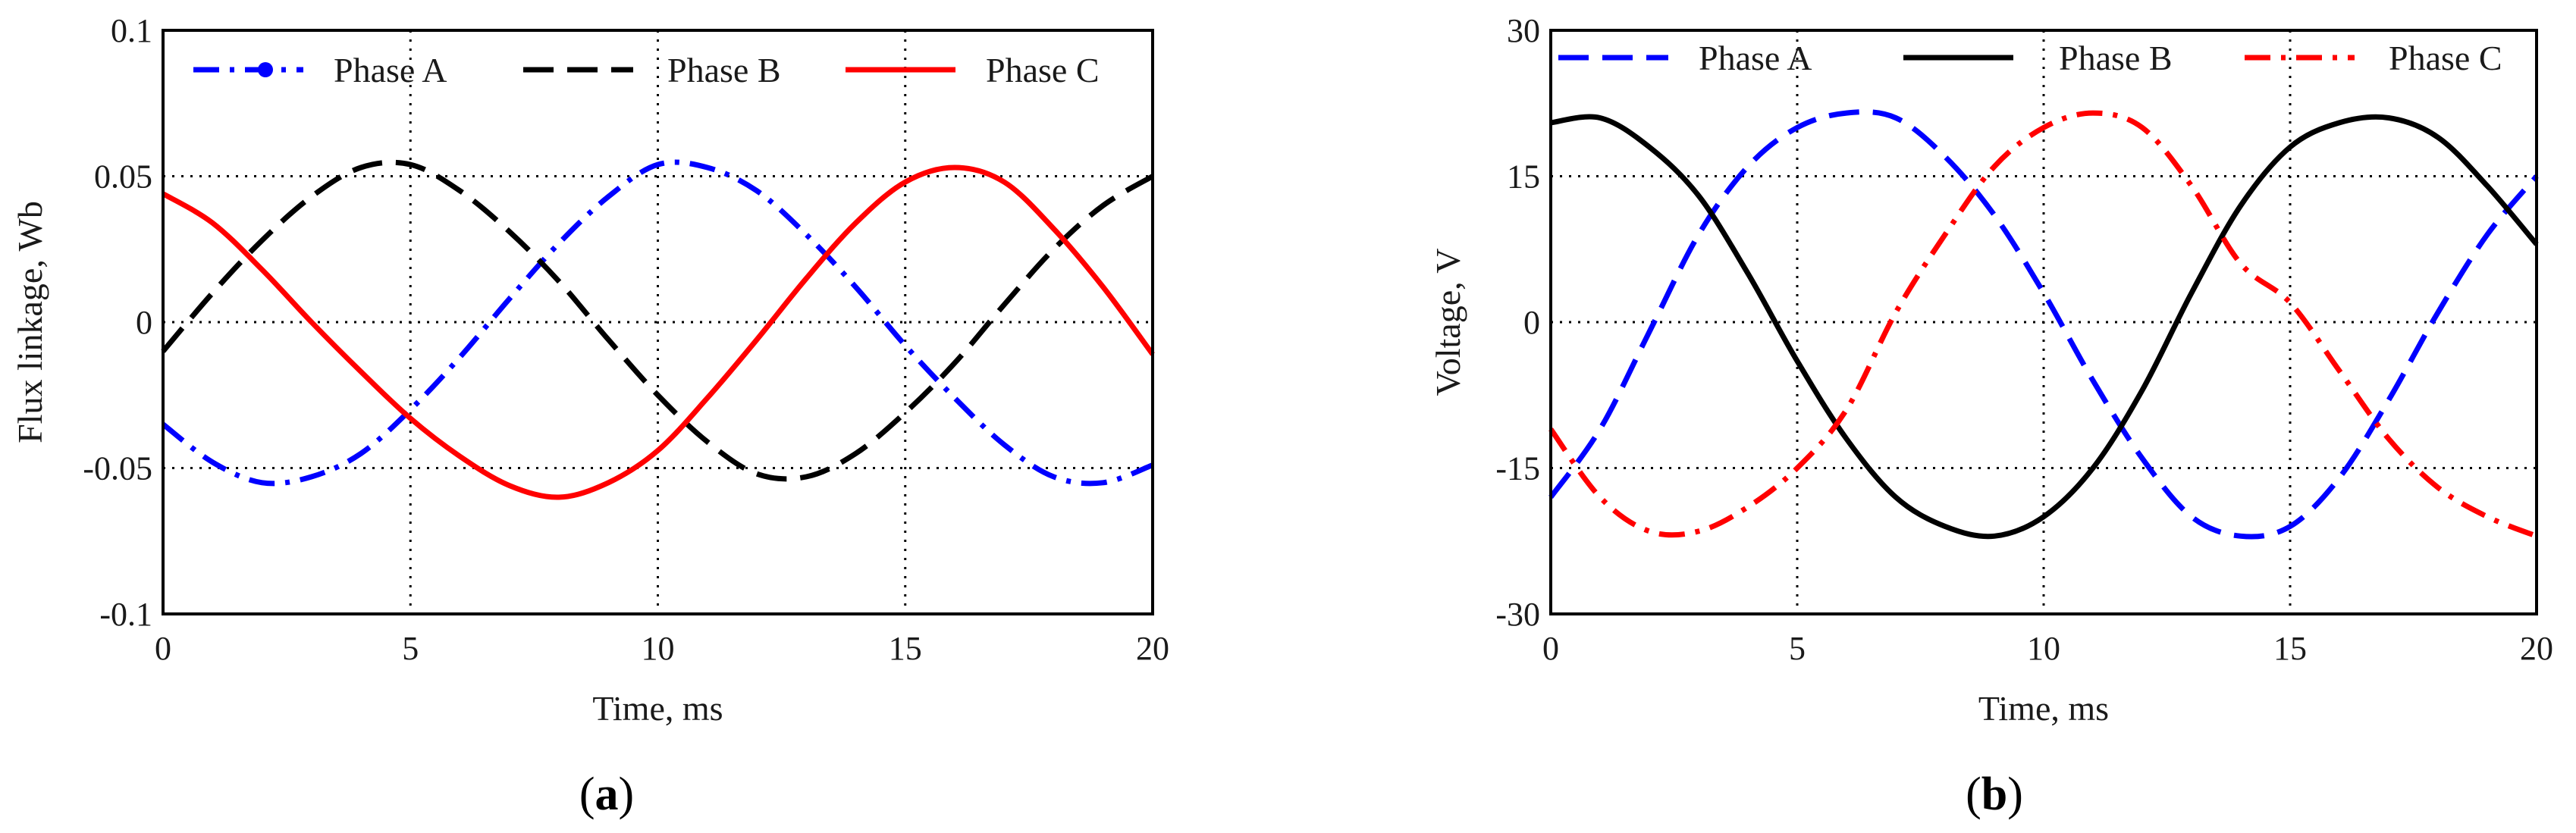 Image resolution: width=2576 pixels, height=833 pixels. I want to click on panel-label: (a), so click(606, 795).